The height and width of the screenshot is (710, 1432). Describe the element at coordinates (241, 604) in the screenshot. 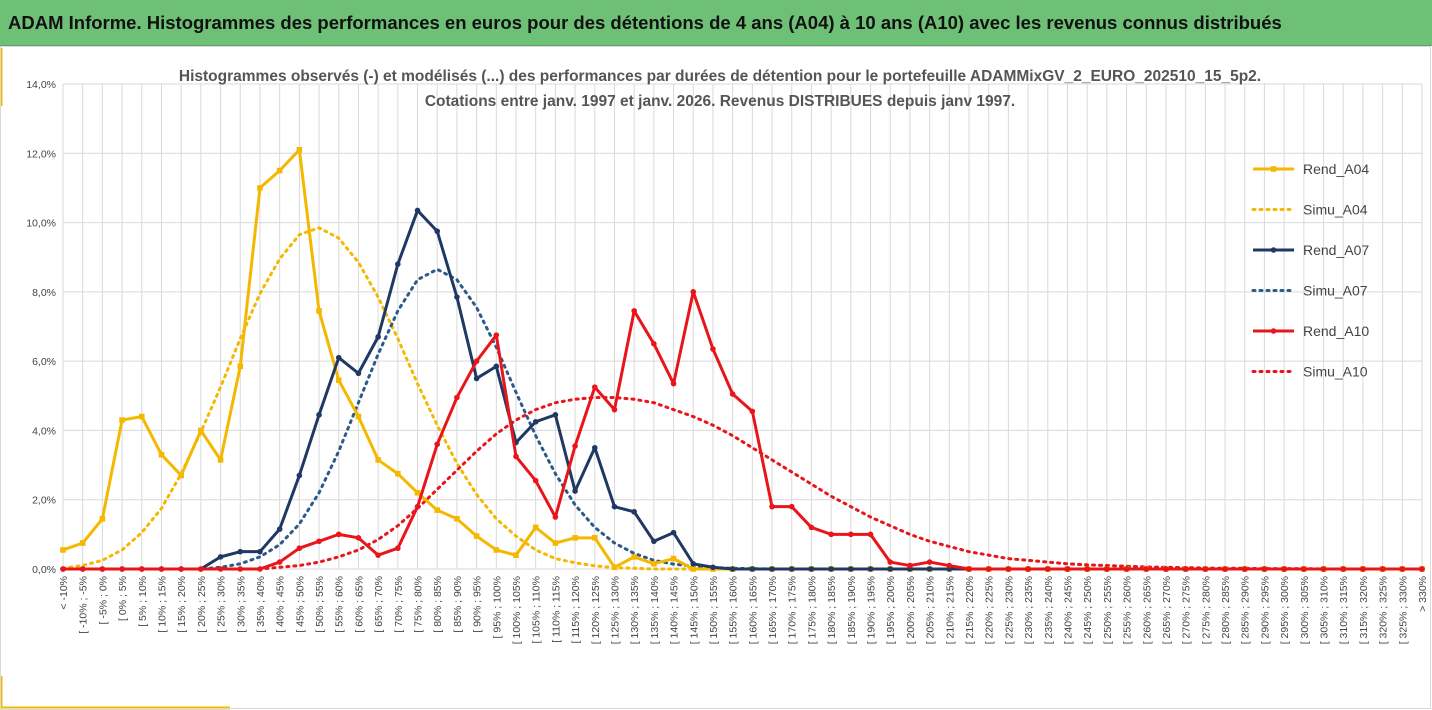

I see `x-tick-label: [ 30% ; 35%` at that location.